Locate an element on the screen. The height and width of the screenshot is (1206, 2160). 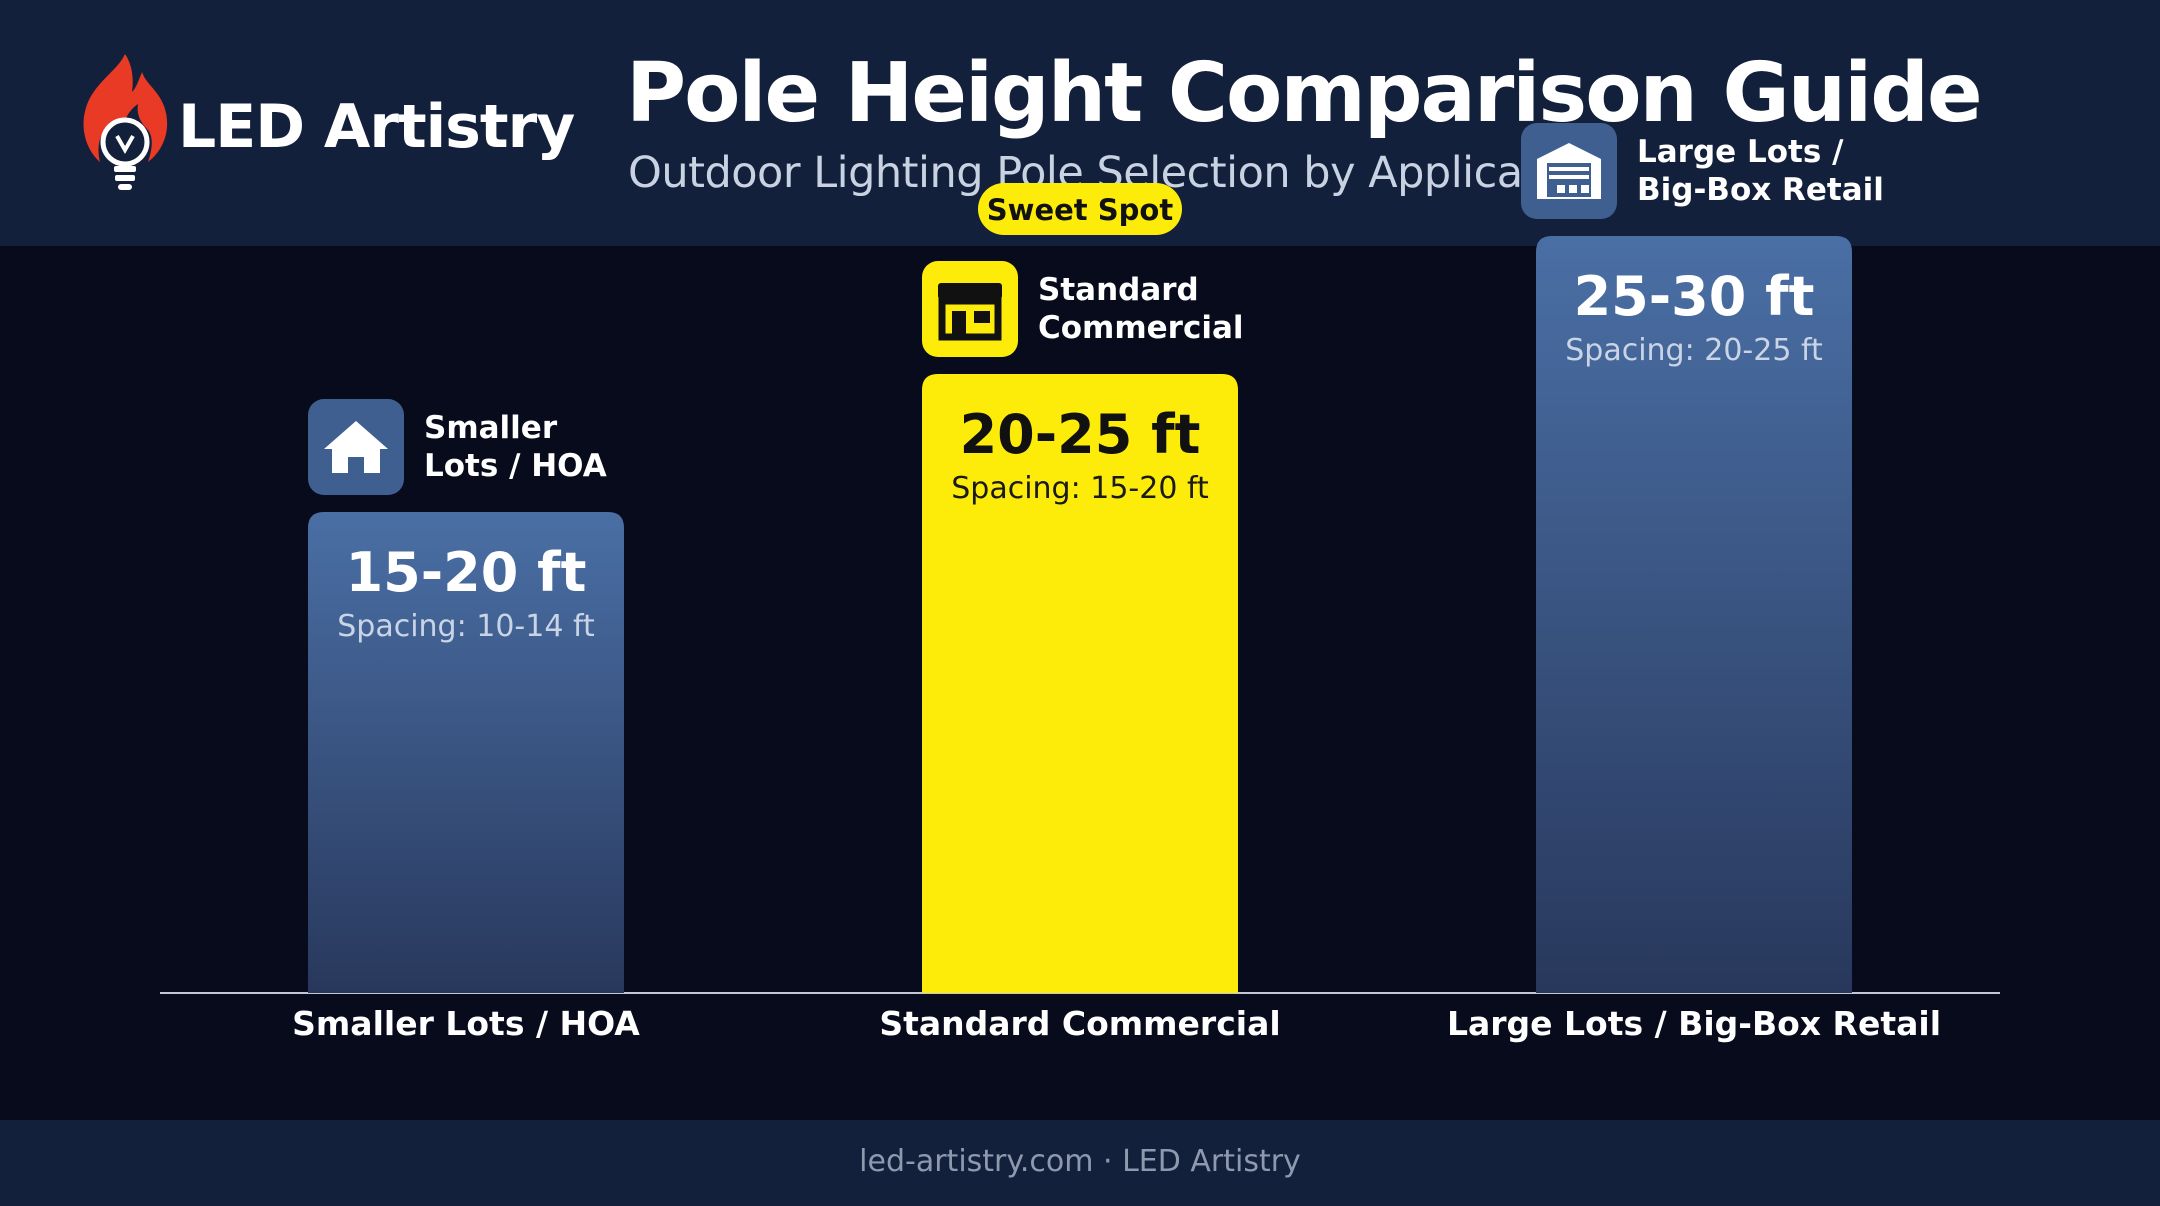
category-label-line2: Lots / HOA is located at coordinates (515, 466).